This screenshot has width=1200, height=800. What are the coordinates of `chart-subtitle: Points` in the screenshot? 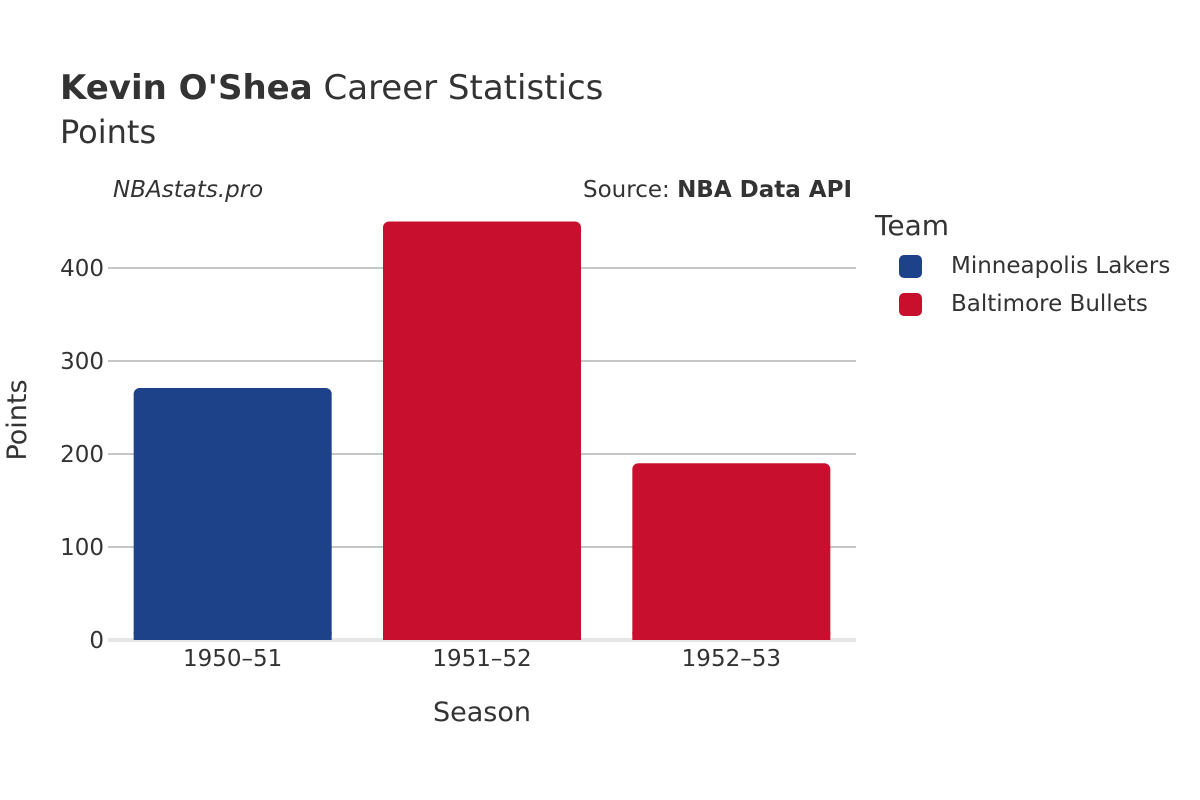 It's located at (108, 132).